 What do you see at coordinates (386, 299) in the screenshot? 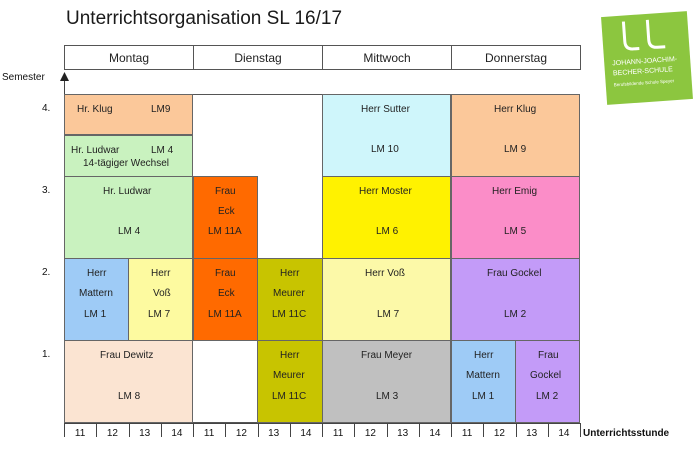
I see `cell-s2-wednesday: Herr Voß LM 7` at bounding box center [386, 299].